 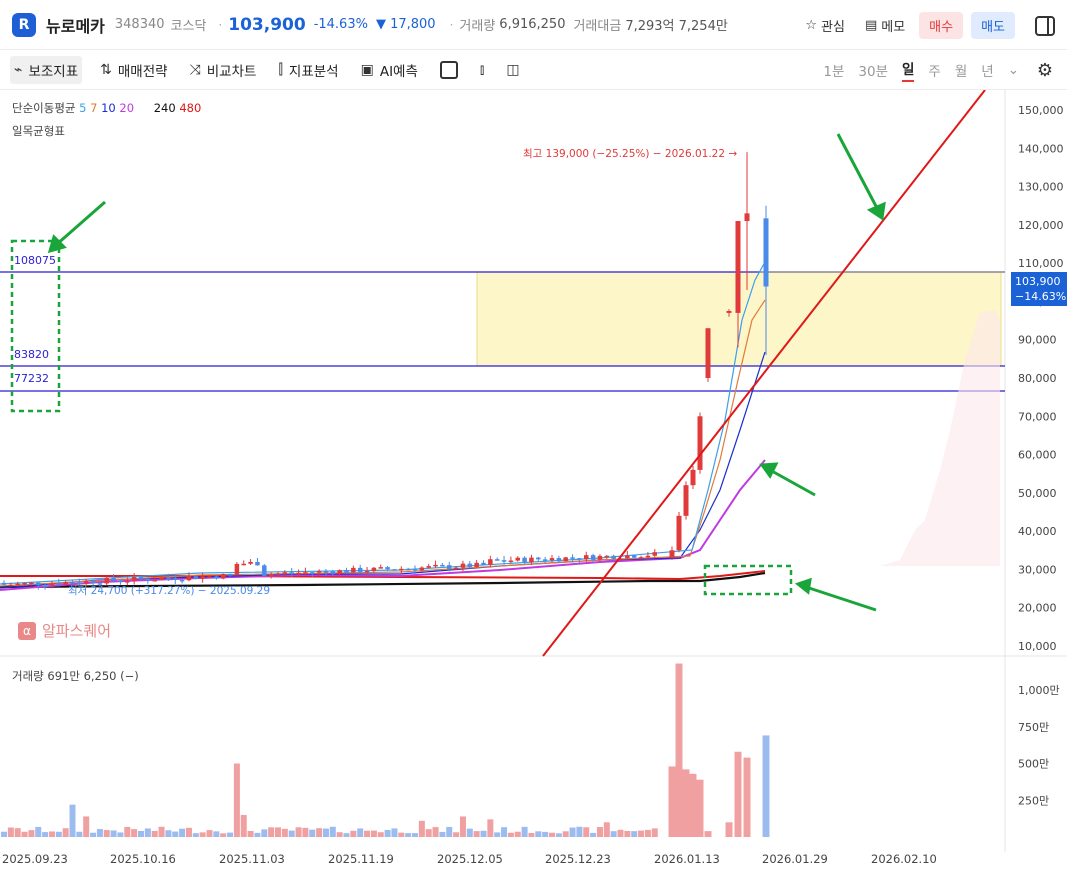 I want to click on ai-predict-label: AI예측, so click(x=398, y=71).